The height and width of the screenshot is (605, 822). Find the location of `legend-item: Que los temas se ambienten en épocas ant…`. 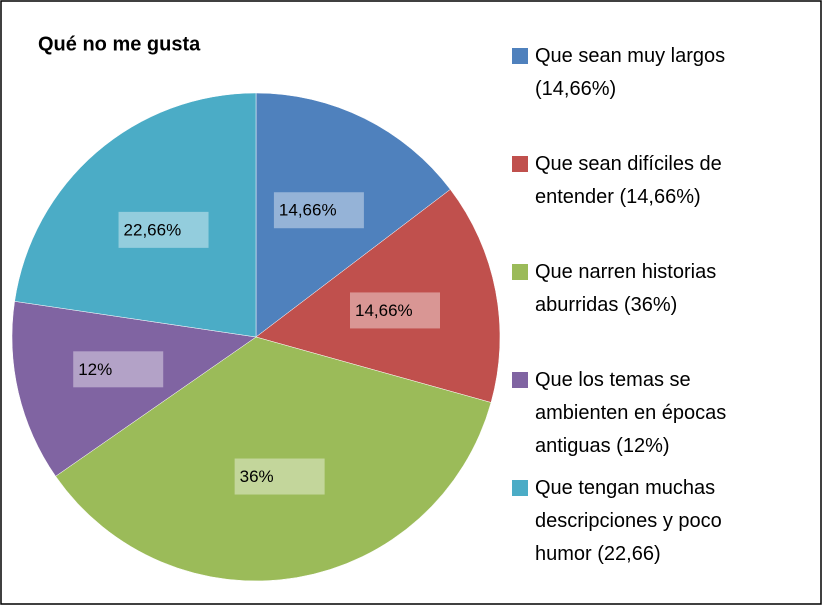

legend-item: Que los temas se ambienten en épocas ant… is located at coordinates (647, 413).